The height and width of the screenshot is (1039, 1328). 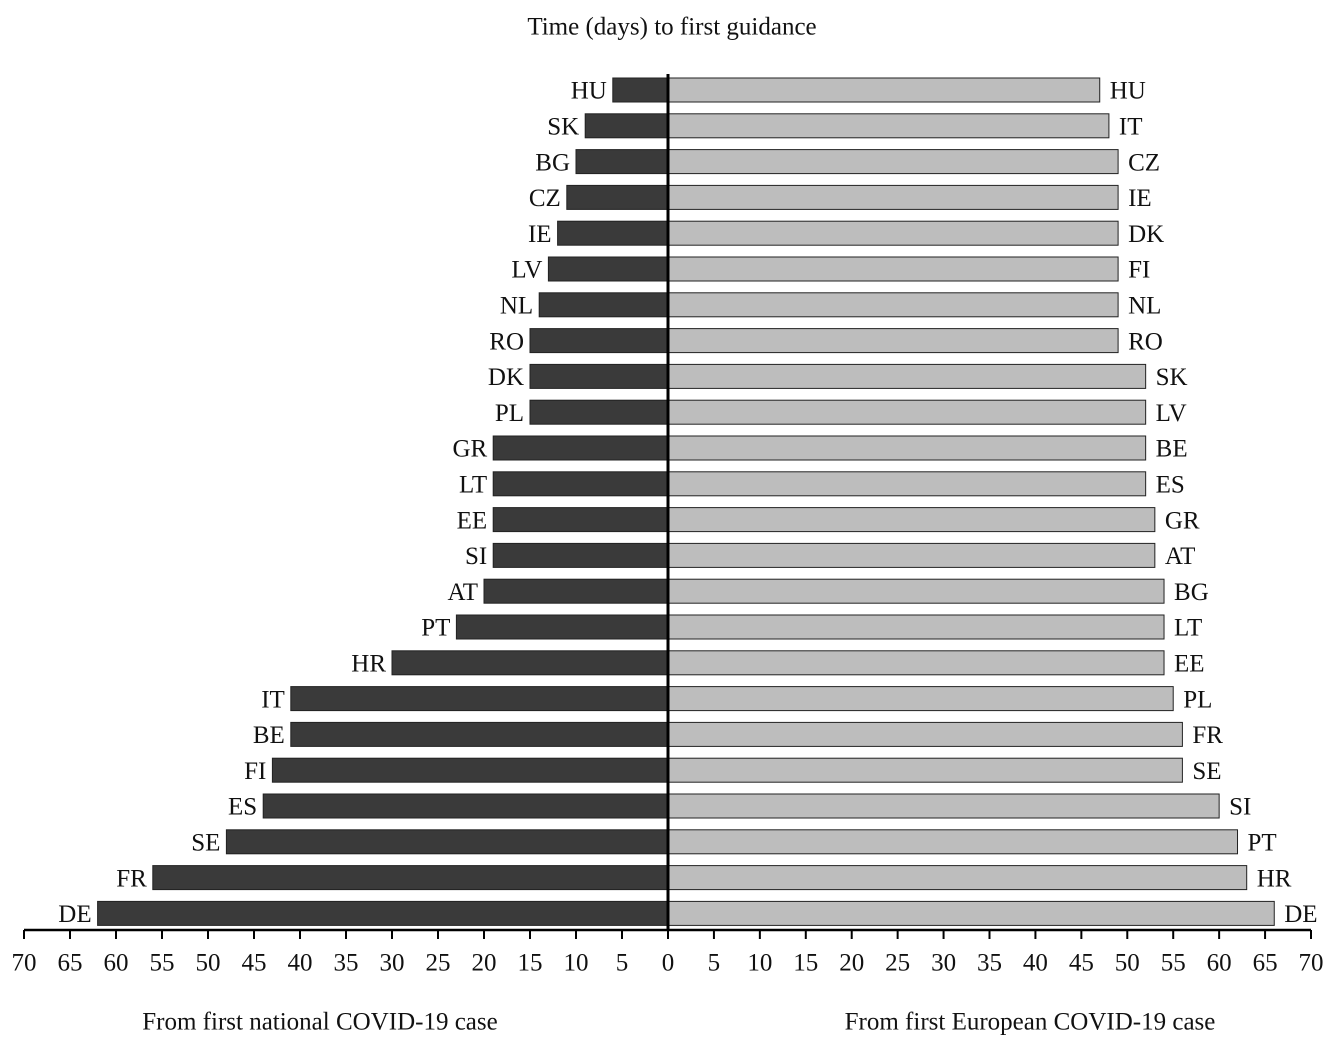 What do you see at coordinates (668, 963) in the screenshot?
I see `x-tick-label: 0` at bounding box center [668, 963].